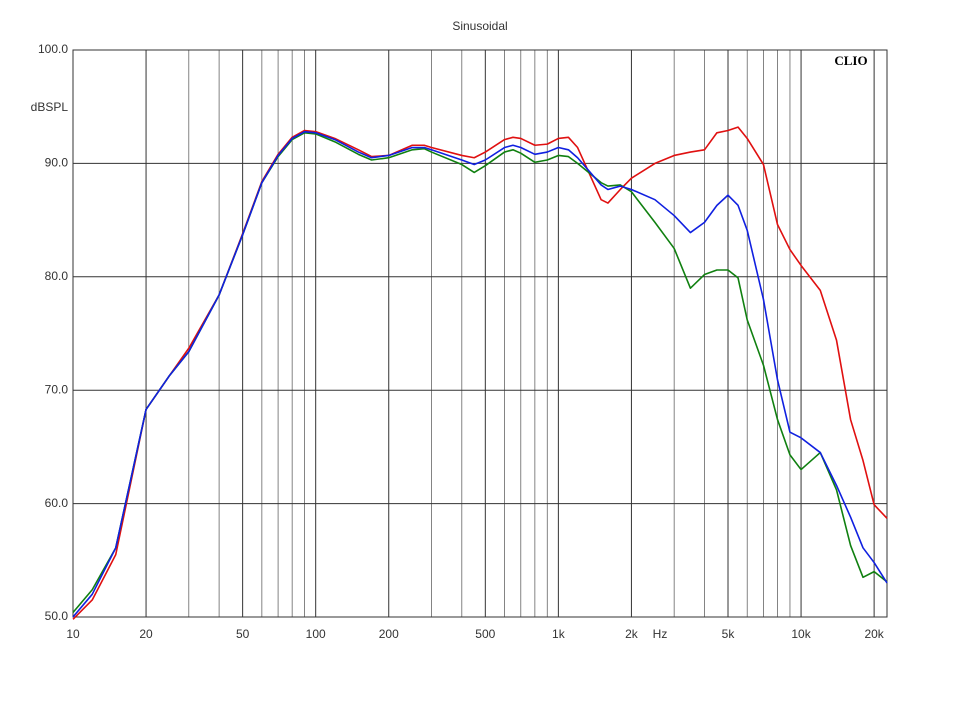  What do you see at coordinates (850, 60) in the screenshot?
I see `watermark: CLIO` at bounding box center [850, 60].